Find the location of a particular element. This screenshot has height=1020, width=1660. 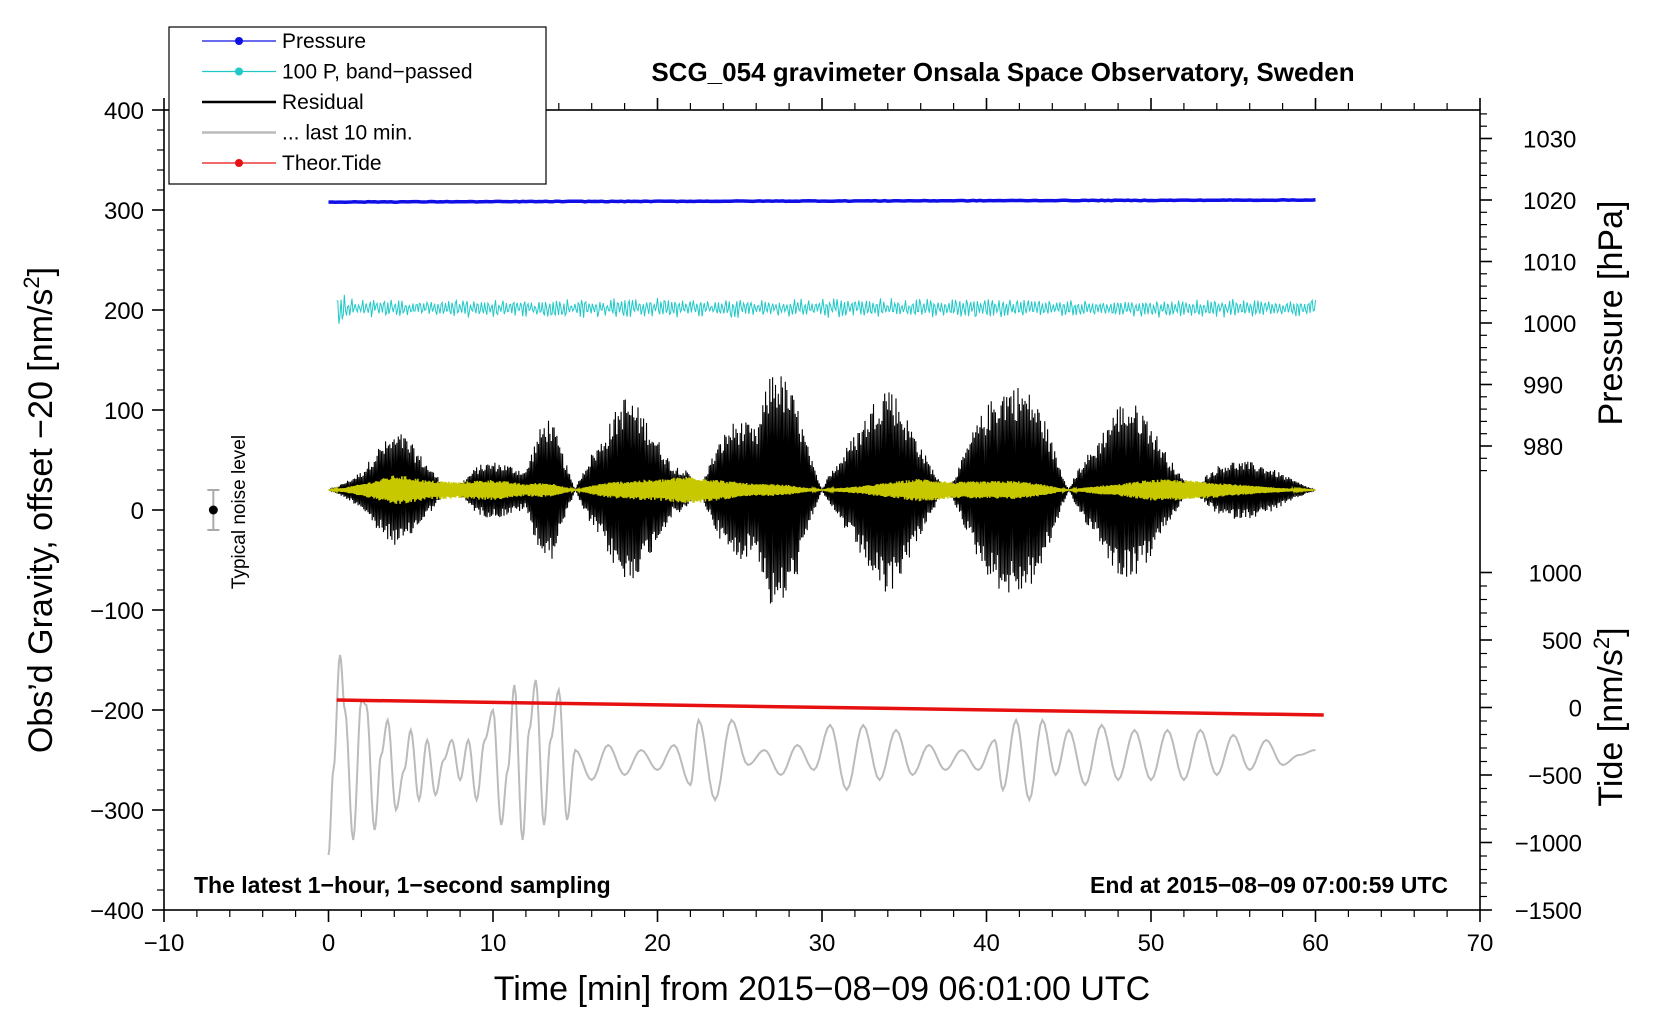

y-tick-label: 200 is located at coordinates (124, 311).